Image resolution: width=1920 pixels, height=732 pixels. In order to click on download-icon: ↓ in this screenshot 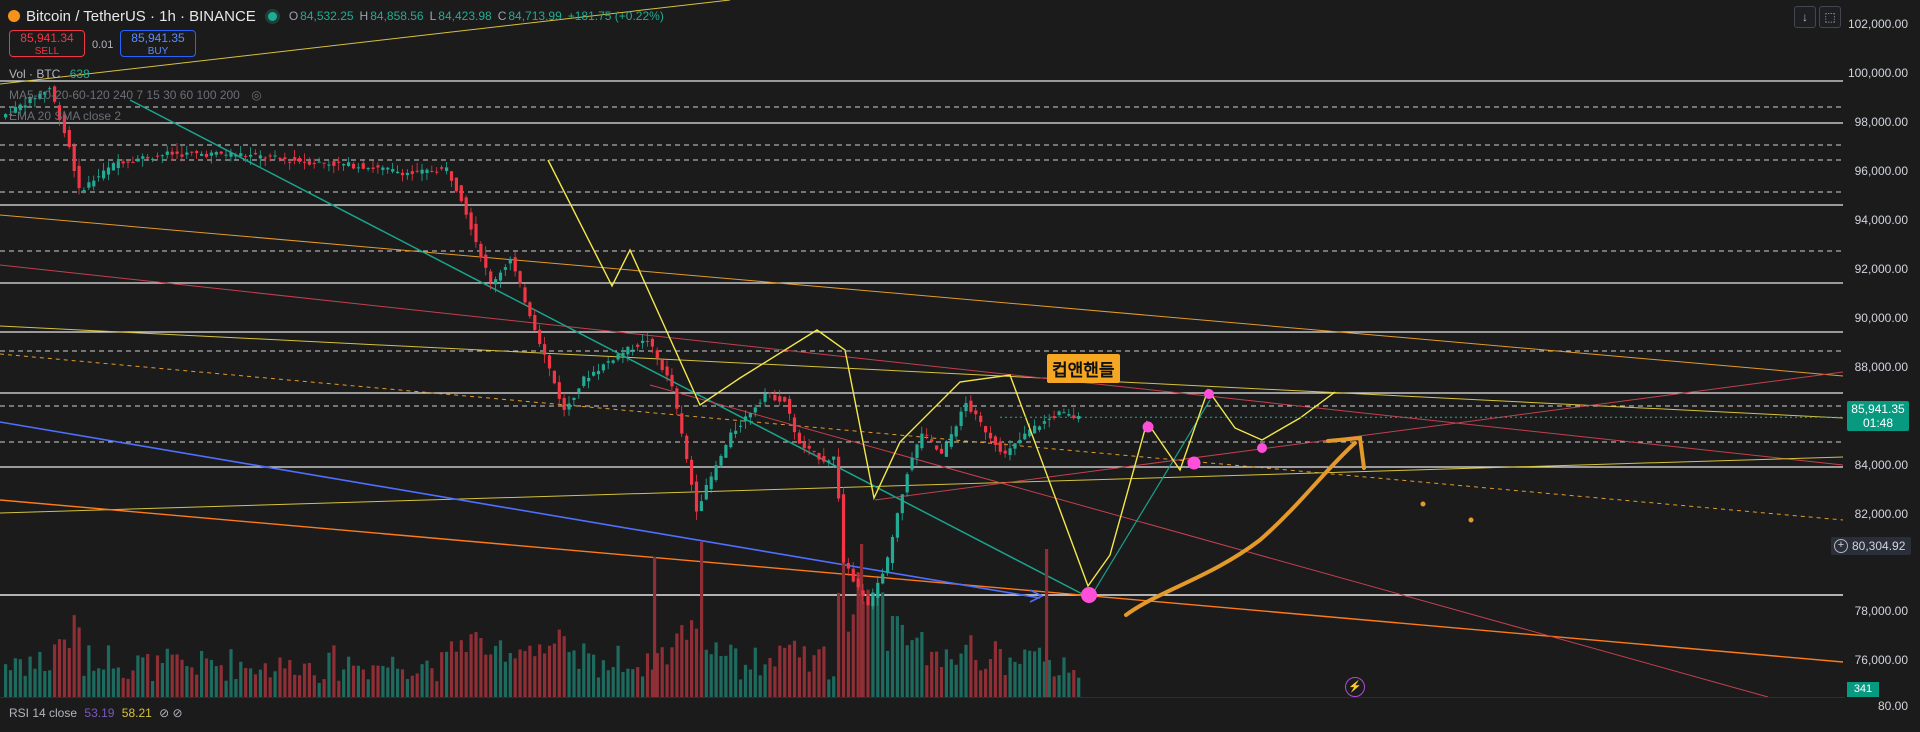, I will do `click(1805, 17)`.